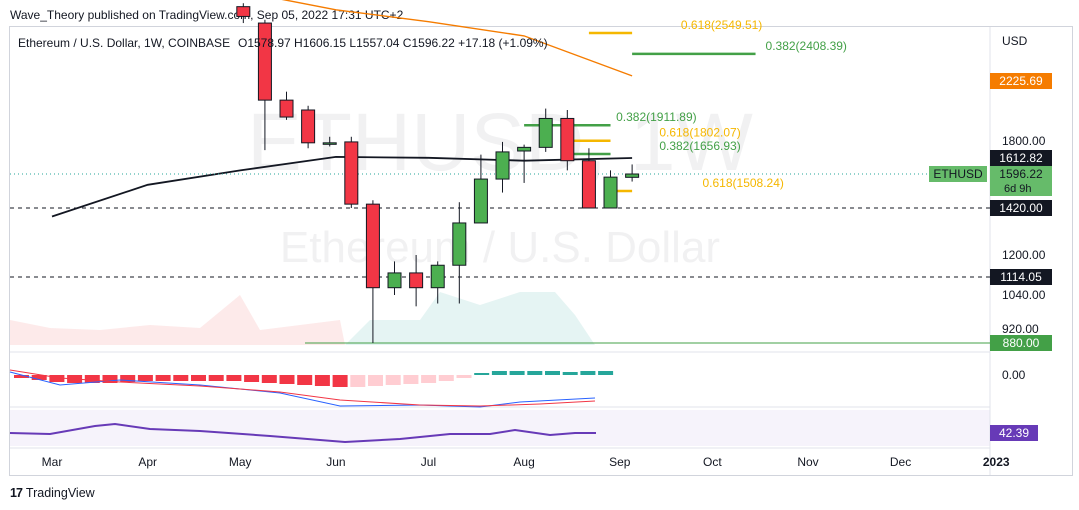 Image resolution: width=1079 pixels, height=510 pixels. I want to click on macd-pane: 0.00, so click(517, 388).